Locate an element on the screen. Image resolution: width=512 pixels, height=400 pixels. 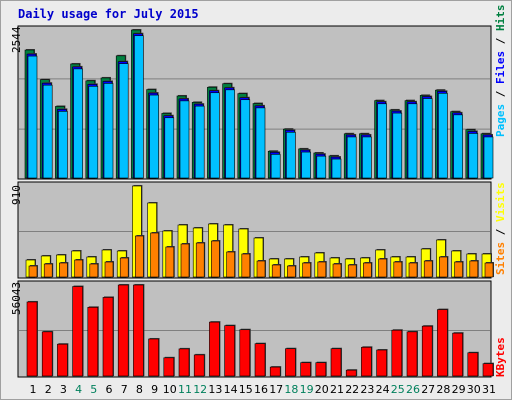
x-tick-label: 9 is located at coordinates (154, 389).